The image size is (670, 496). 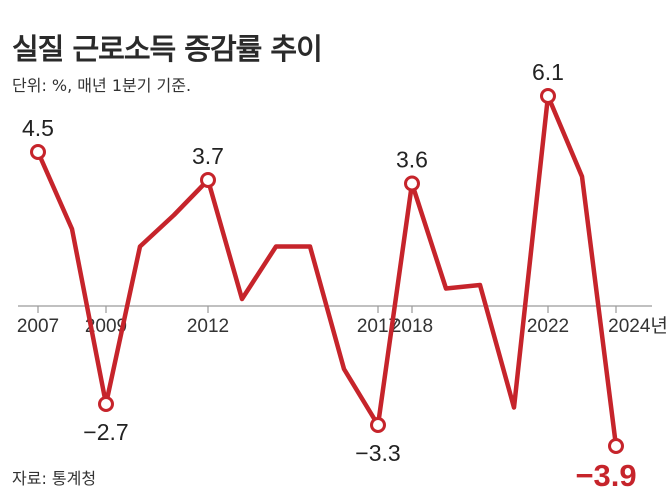 What do you see at coordinates (412, 160) in the screenshot?
I see `data-label: 3.6` at bounding box center [412, 160].